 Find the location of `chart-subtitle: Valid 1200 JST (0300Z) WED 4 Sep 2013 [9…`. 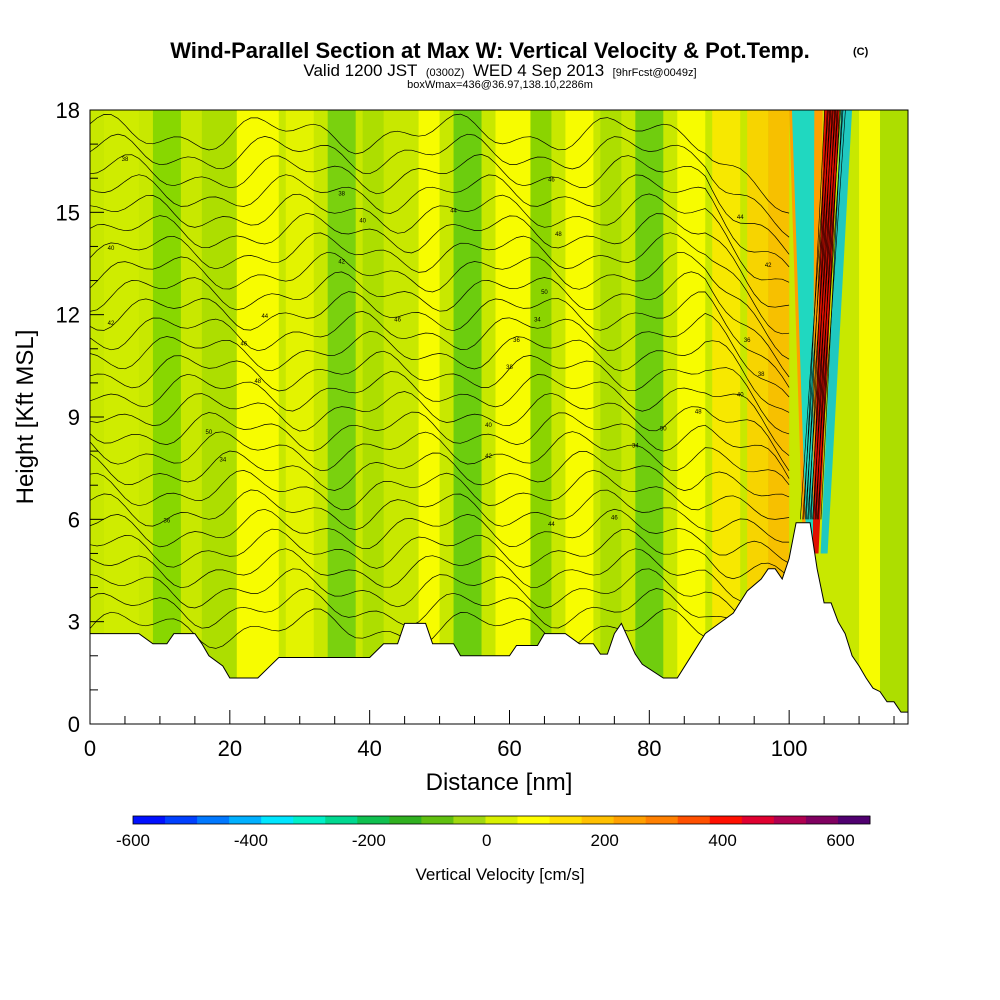

chart-subtitle: Valid 1200 JST (0300Z) WED 4 Sep 2013 [9… is located at coordinates (499, 70).